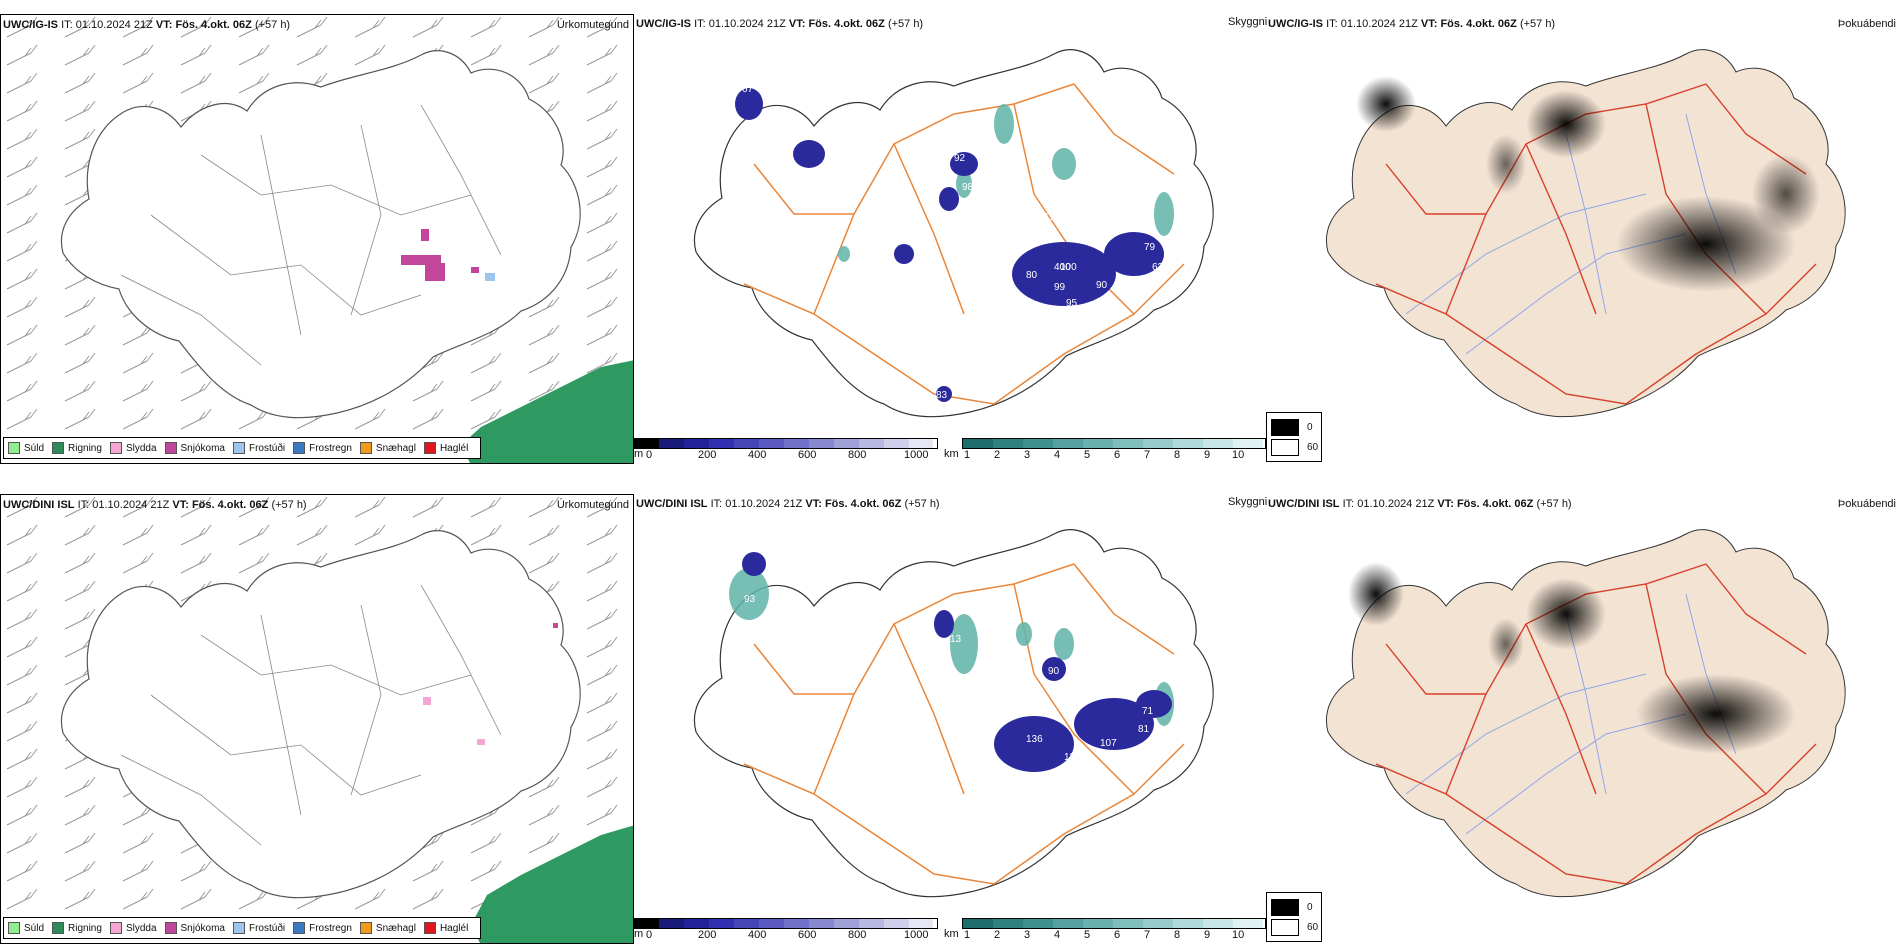 Image resolution: width=1900 pixels, height=950 pixels. I want to click on visibility-colorbar-row1: km 1 2 3 4 5 6 7 8 9 10, so click(1105, 448).